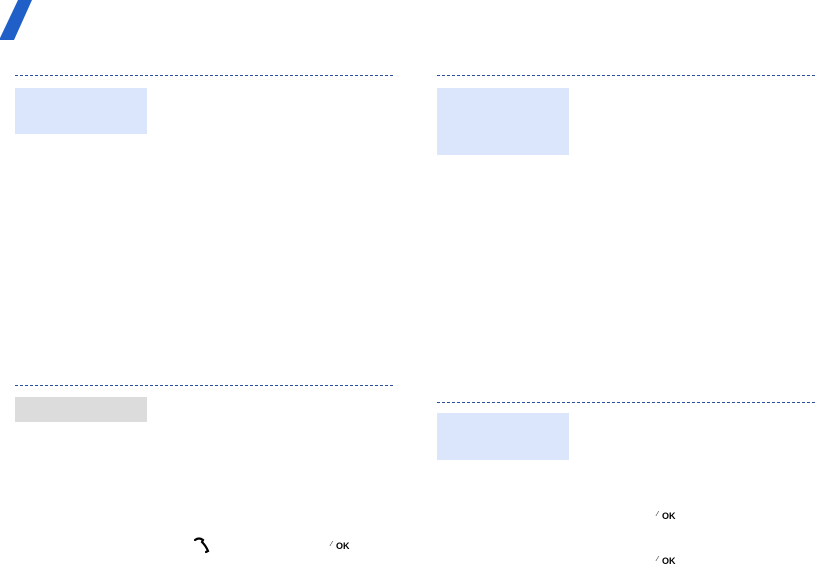  Describe the element at coordinates (201, 545) in the screenshot. I see `phone-key-icon` at that location.